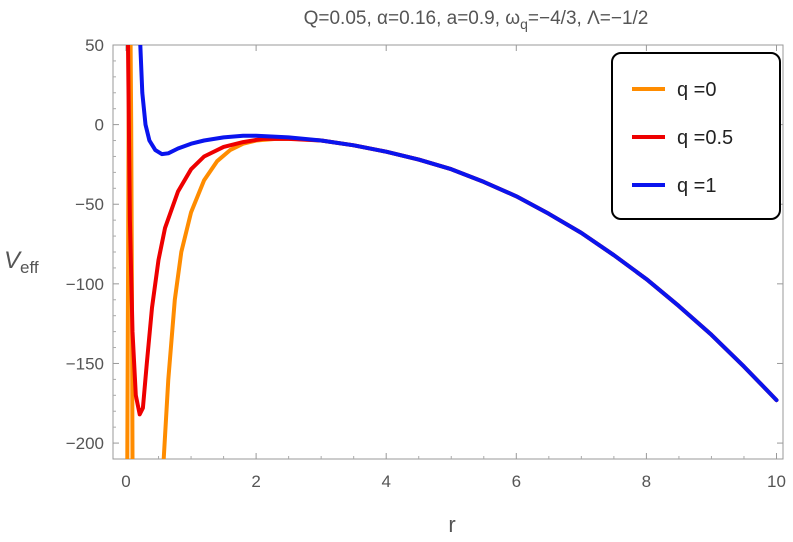  What do you see at coordinates (646, 481) in the screenshot?
I see `x-tick-label: 8` at bounding box center [646, 481].